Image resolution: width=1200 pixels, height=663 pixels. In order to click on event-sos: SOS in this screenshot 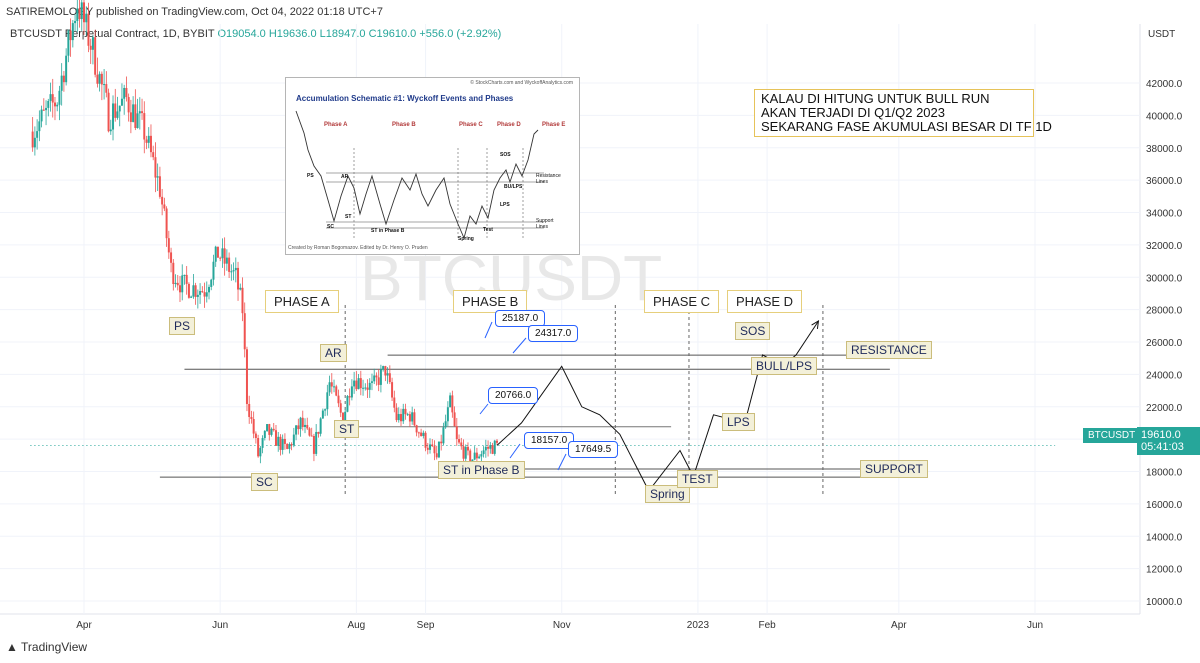, I will do `click(753, 331)`.